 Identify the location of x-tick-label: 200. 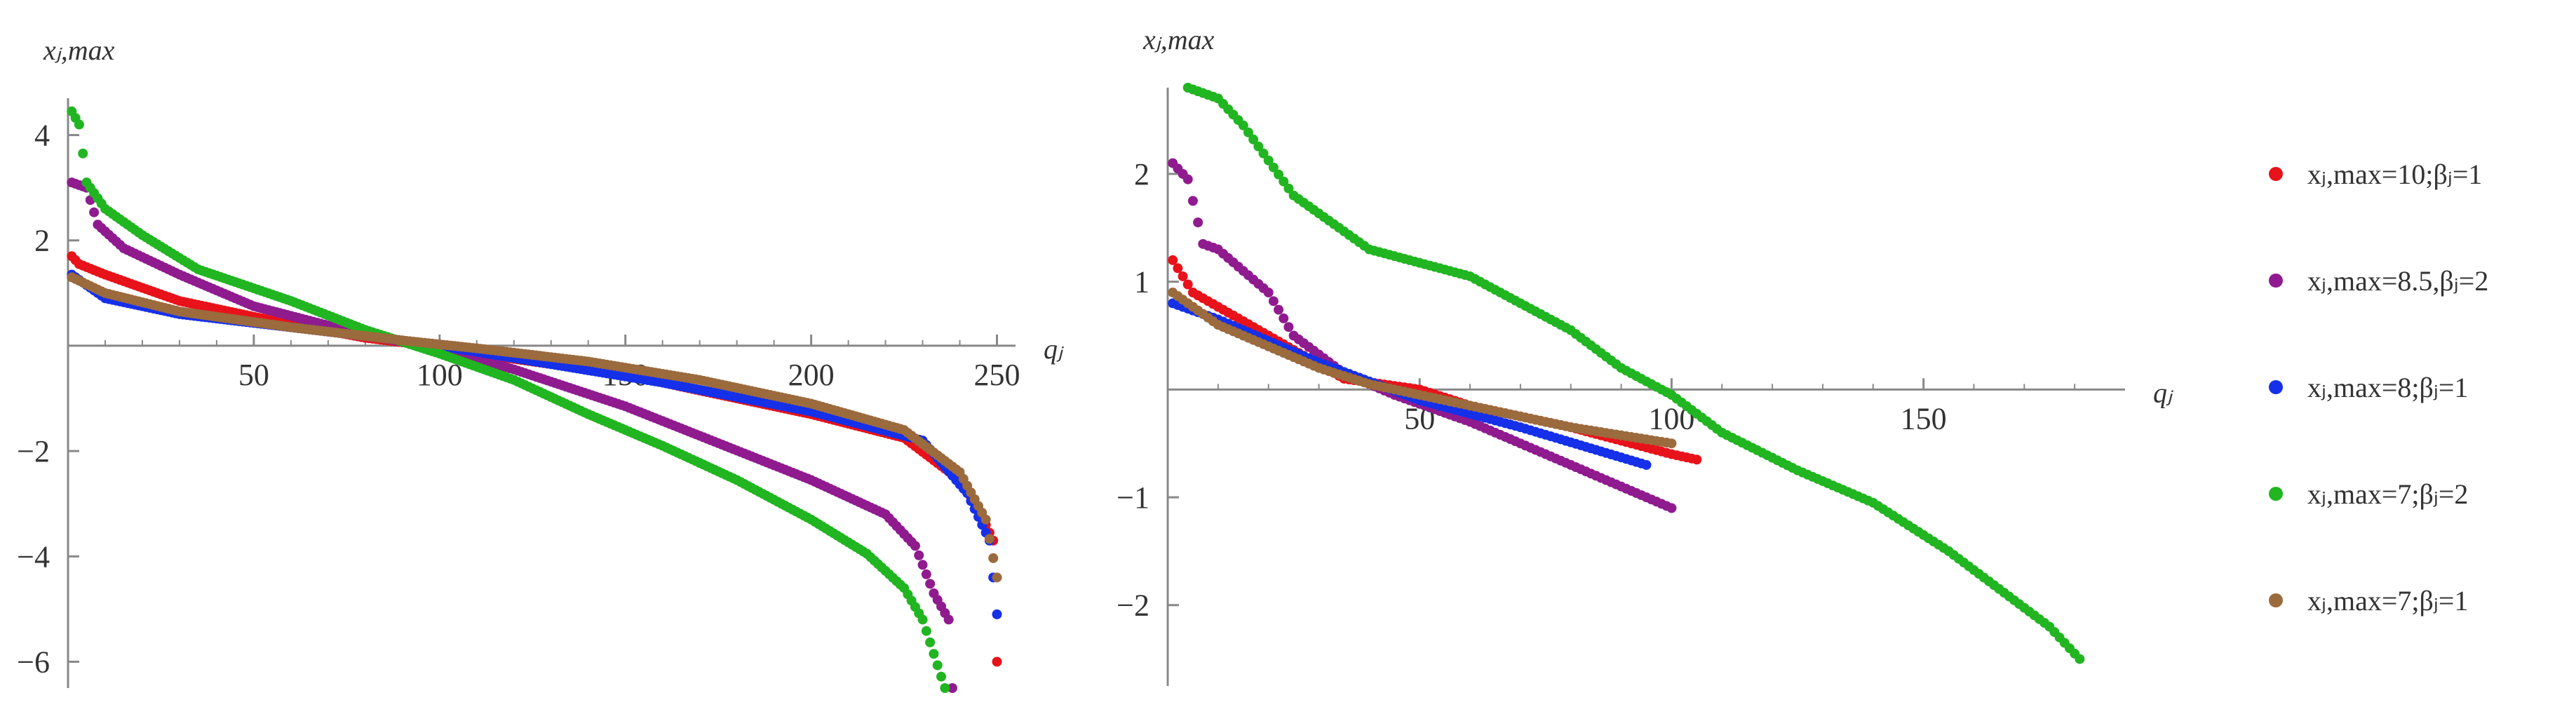
(811, 375).